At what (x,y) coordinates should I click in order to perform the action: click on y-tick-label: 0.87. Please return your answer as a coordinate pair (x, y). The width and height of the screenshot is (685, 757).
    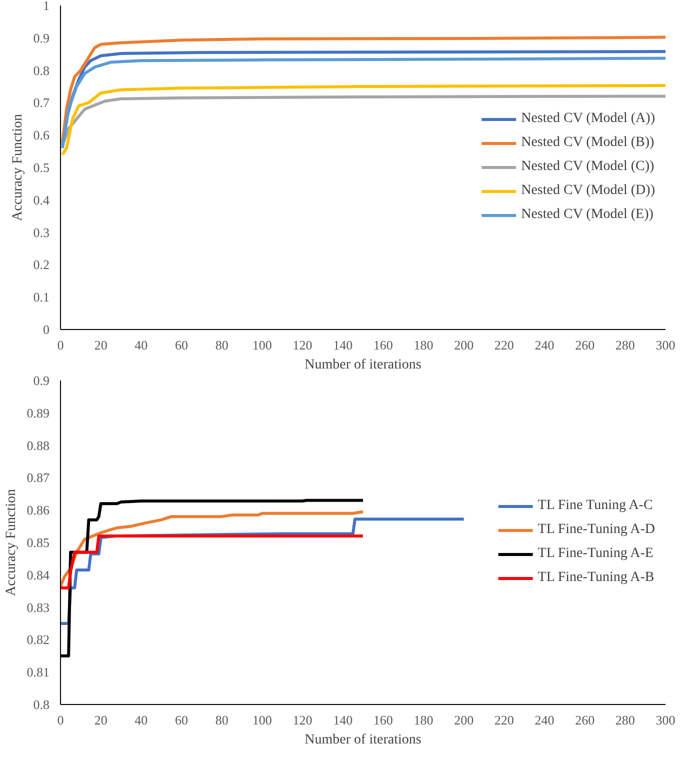
    Looking at the image, I should click on (38, 478).